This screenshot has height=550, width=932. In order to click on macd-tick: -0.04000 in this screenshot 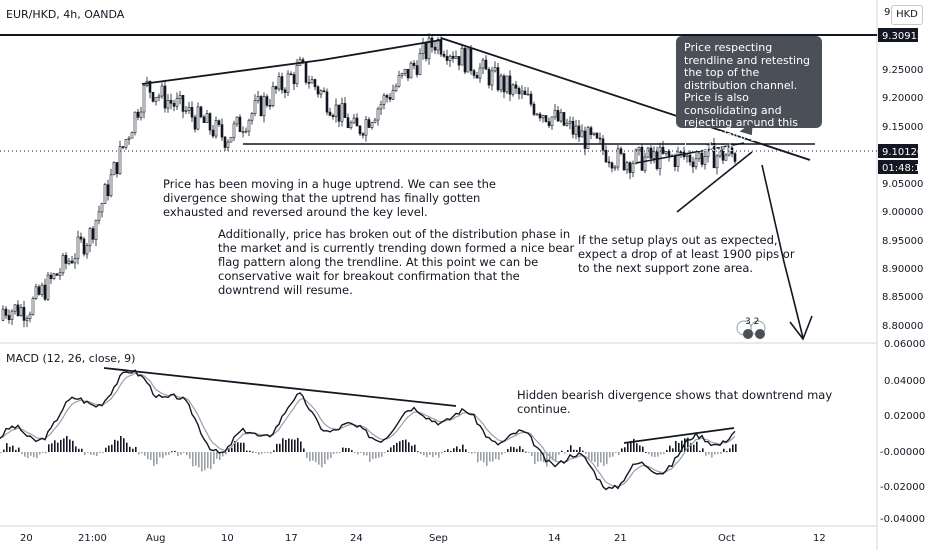, I will do `click(902, 519)`.